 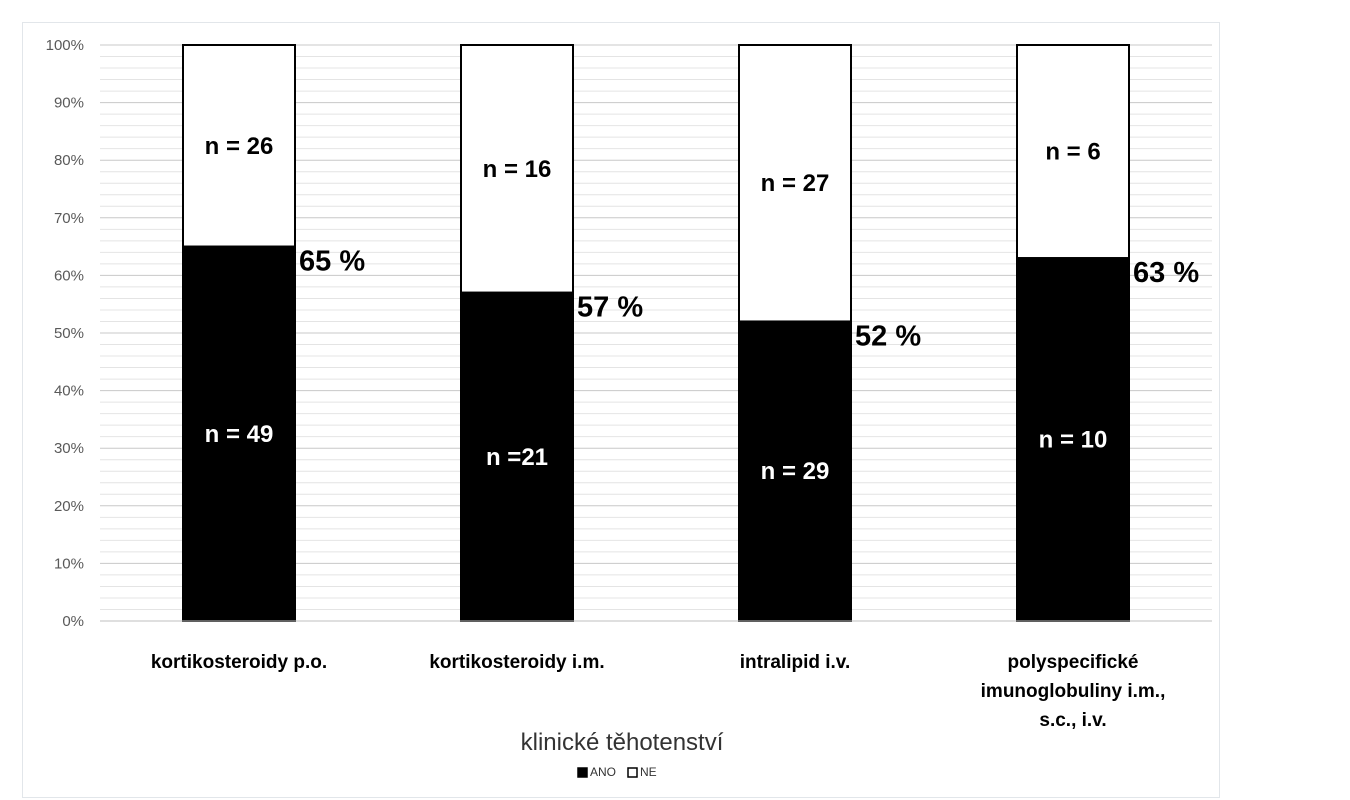 I want to click on data-label-ne: n = 6, so click(x=1072, y=152).